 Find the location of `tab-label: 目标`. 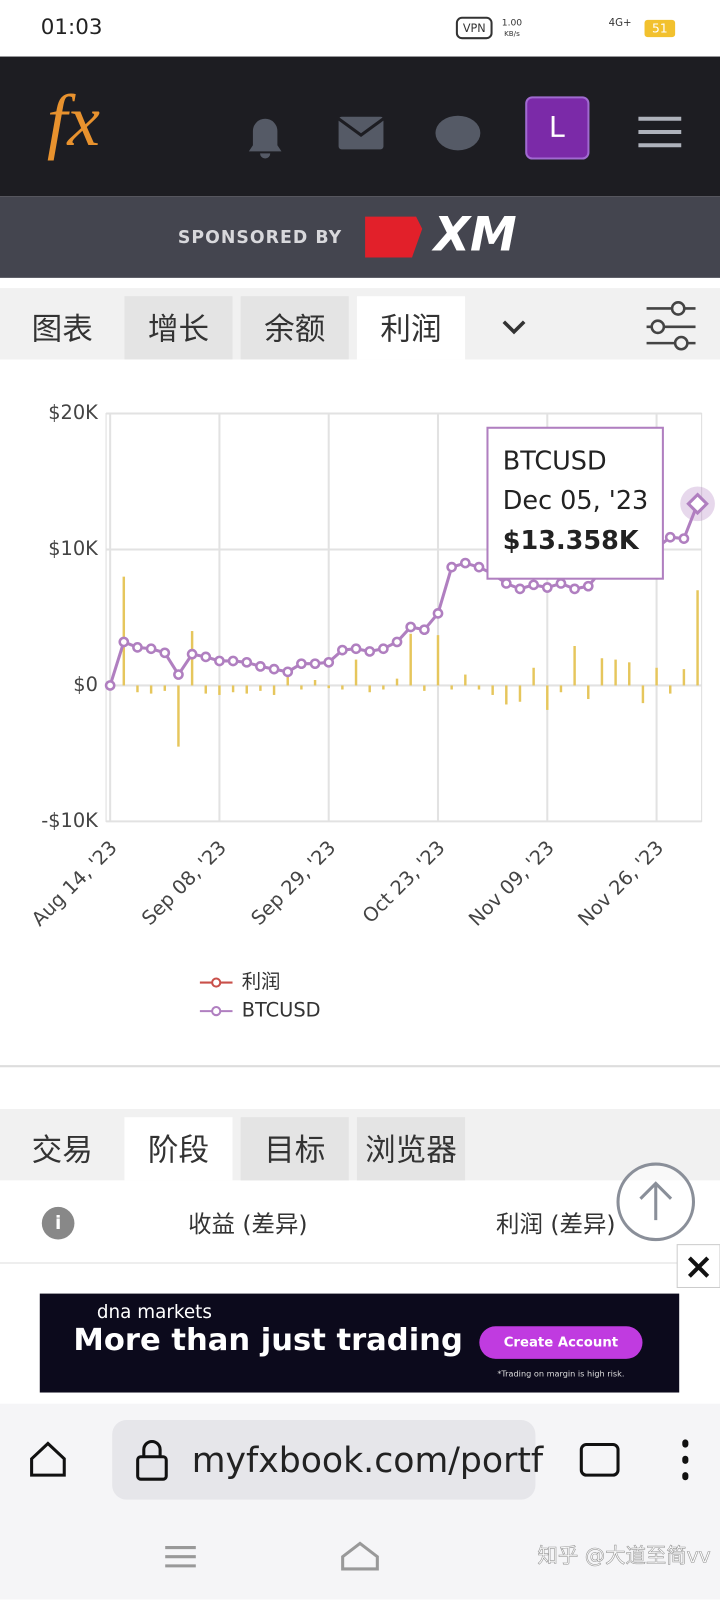

tab-label: 目标 is located at coordinates (294, 1150).